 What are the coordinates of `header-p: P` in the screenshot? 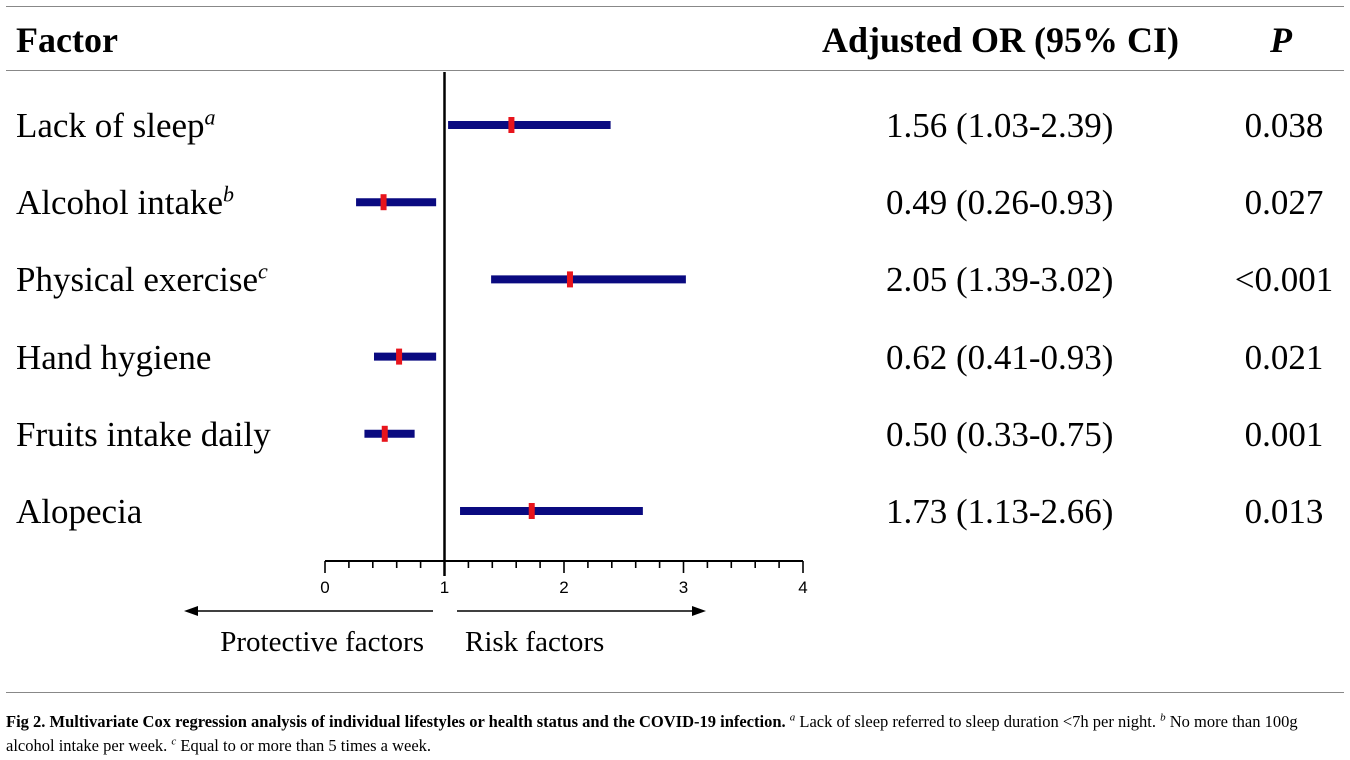 It's located at (1281, 40).